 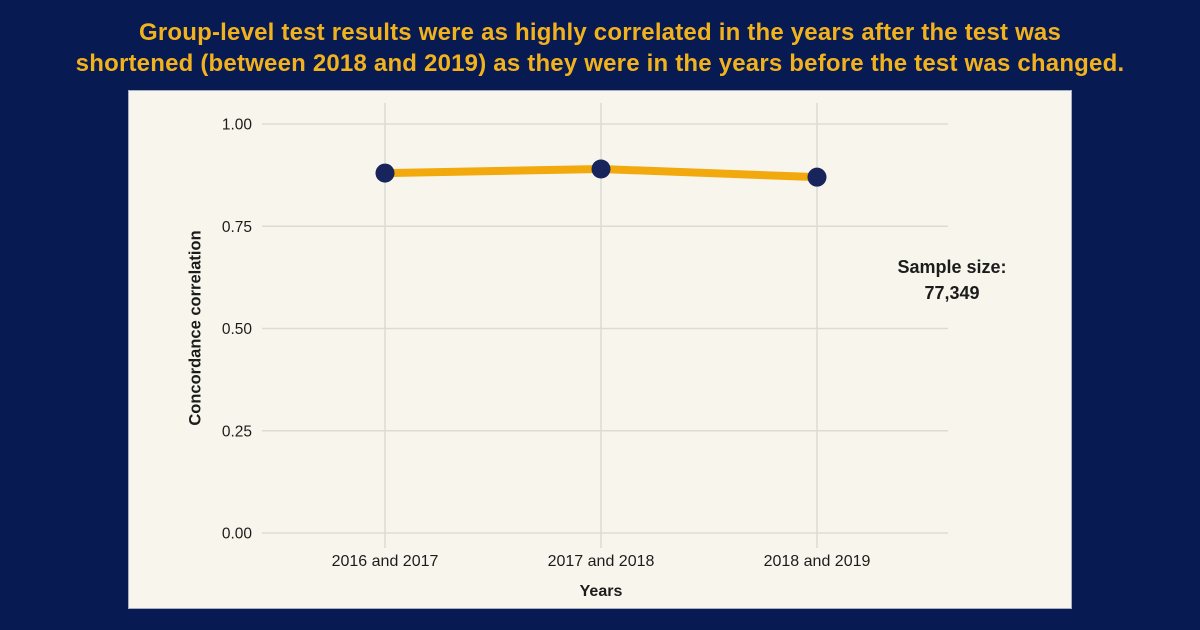 I want to click on x-axis-title: Years, so click(x=601, y=591).